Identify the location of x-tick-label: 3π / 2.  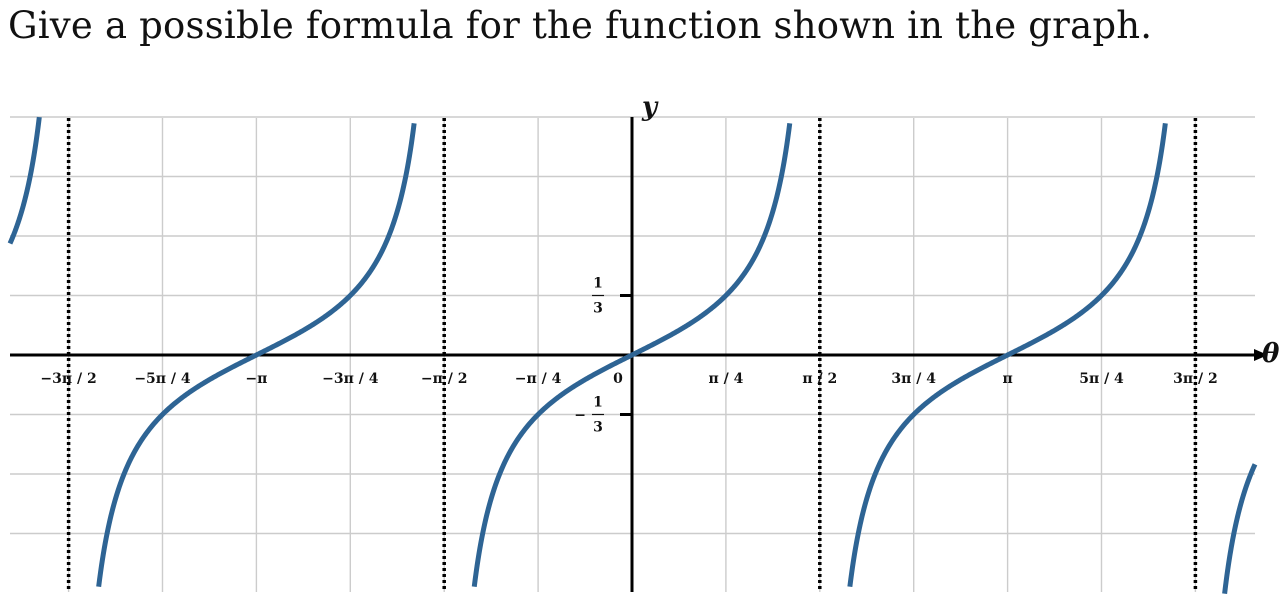
(1195, 379).